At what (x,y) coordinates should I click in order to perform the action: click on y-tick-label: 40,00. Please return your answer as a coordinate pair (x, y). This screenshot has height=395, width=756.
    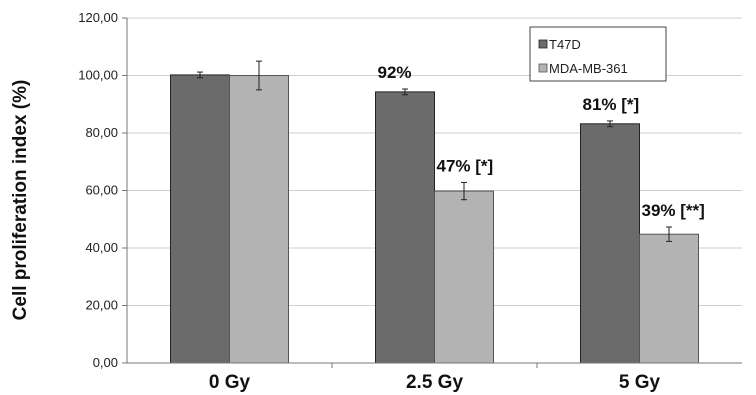
    Looking at the image, I should click on (101, 247).